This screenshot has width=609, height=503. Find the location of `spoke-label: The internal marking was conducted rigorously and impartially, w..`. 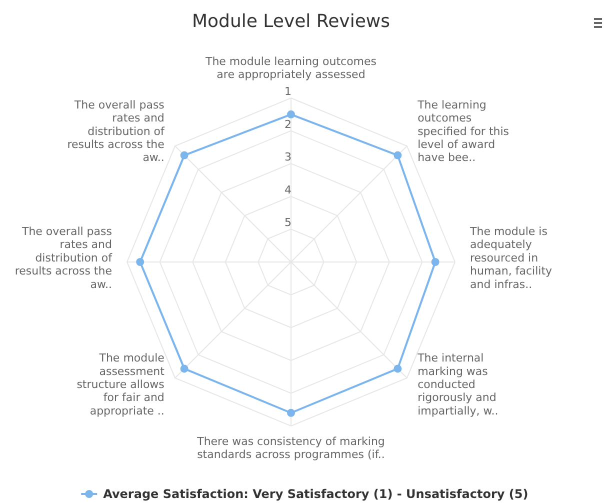

spoke-label: The internal marking was conducted rigorously and impartially, w.. is located at coordinates (457, 385).